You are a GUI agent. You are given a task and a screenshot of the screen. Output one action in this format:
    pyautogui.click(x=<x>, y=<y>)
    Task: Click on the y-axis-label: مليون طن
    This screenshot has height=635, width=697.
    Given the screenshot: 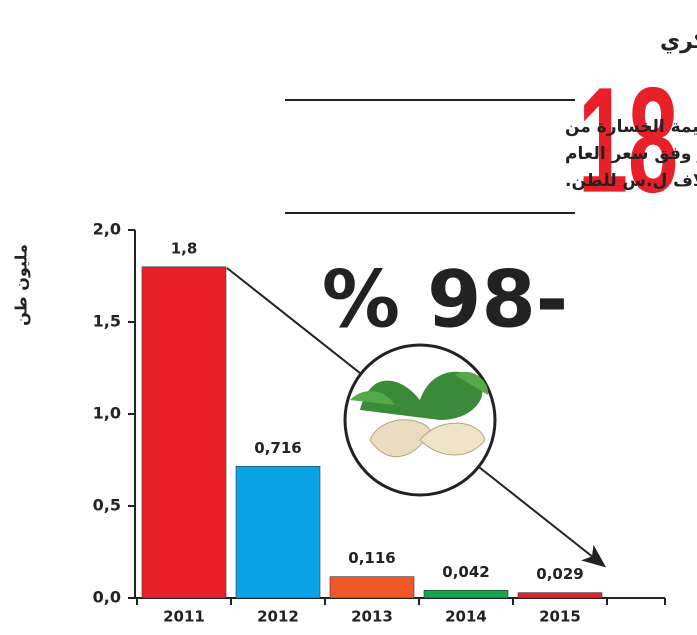 What is the action you would take?
    pyautogui.click(x=21, y=285)
    